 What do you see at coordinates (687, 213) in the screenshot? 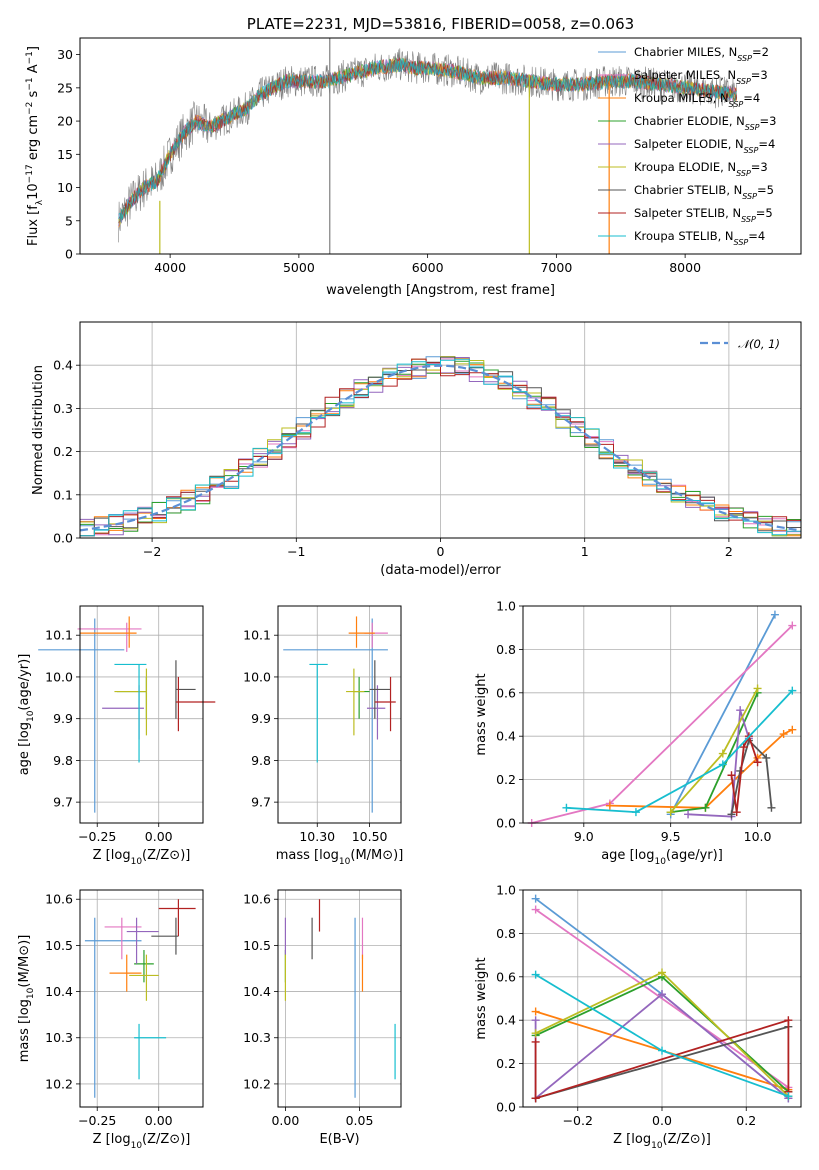
I see `legend-label-text: Salpeter STELIB, N` at bounding box center [687, 213].